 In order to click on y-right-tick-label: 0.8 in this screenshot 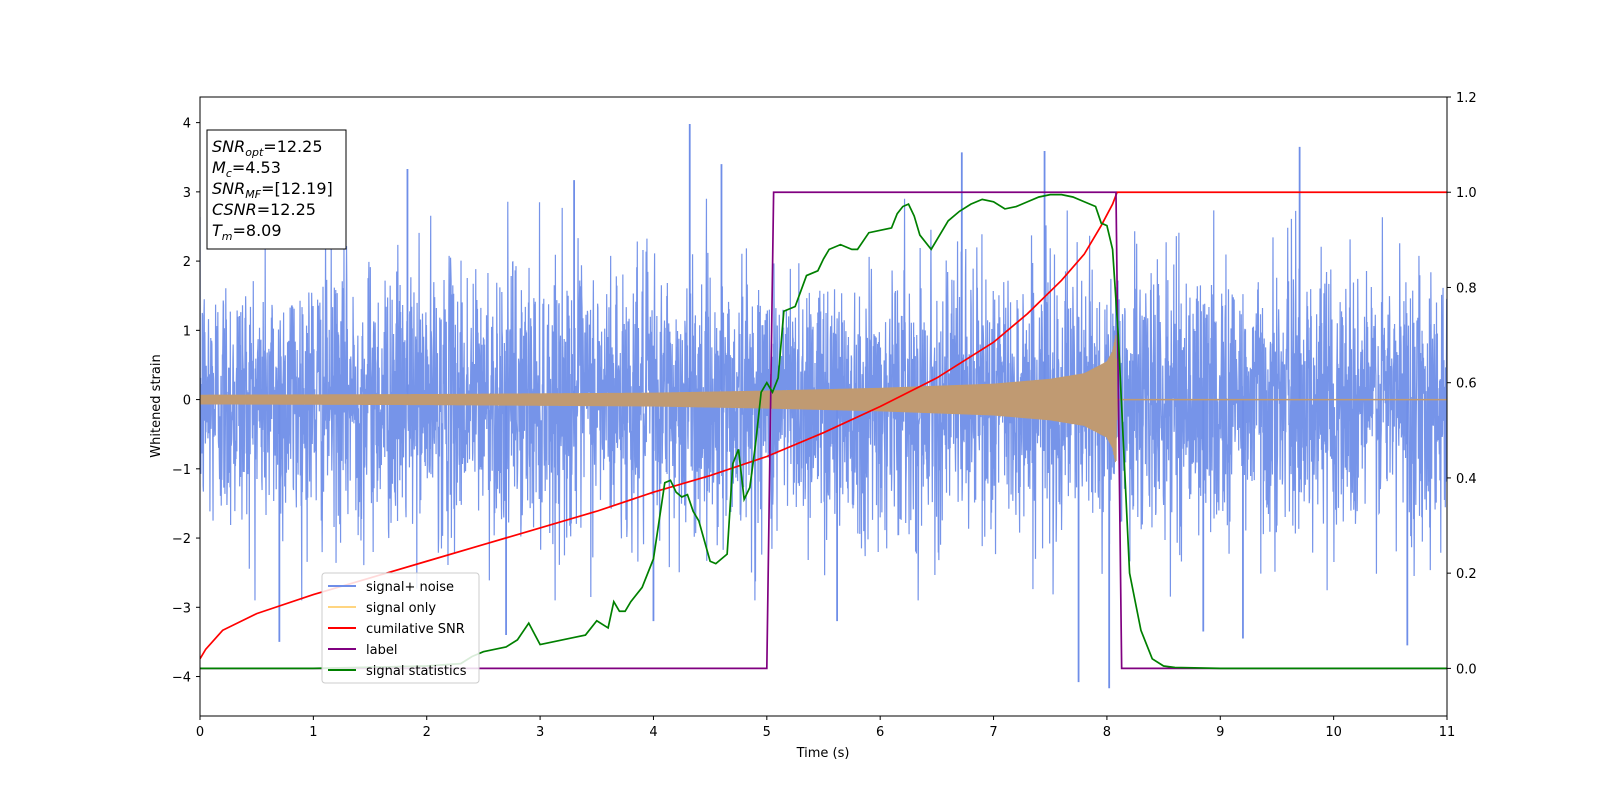, I will do `click(1466, 288)`.